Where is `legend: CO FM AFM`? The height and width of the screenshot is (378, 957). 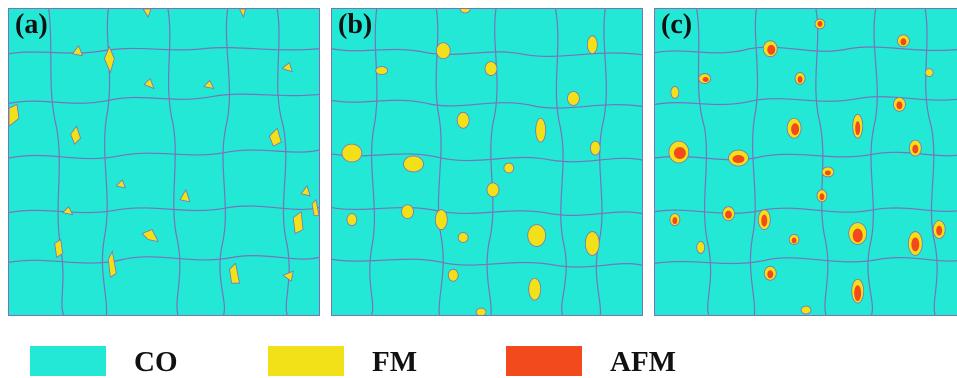 legend: CO FM AFM is located at coordinates (478, 362).